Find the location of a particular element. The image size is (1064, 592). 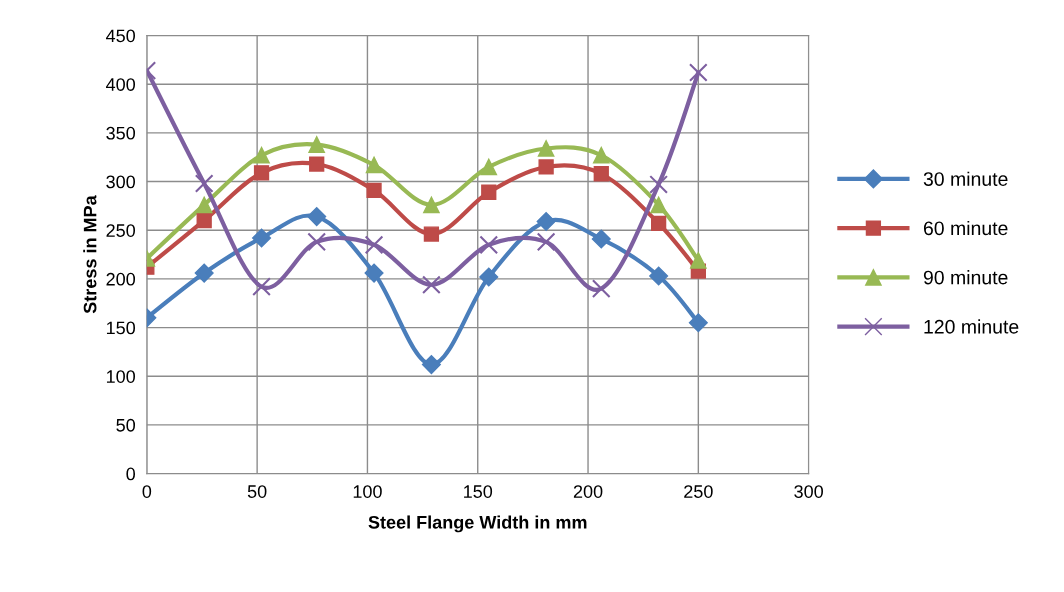

y-axis-title: Stress in MPa is located at coordinates (90, 254).